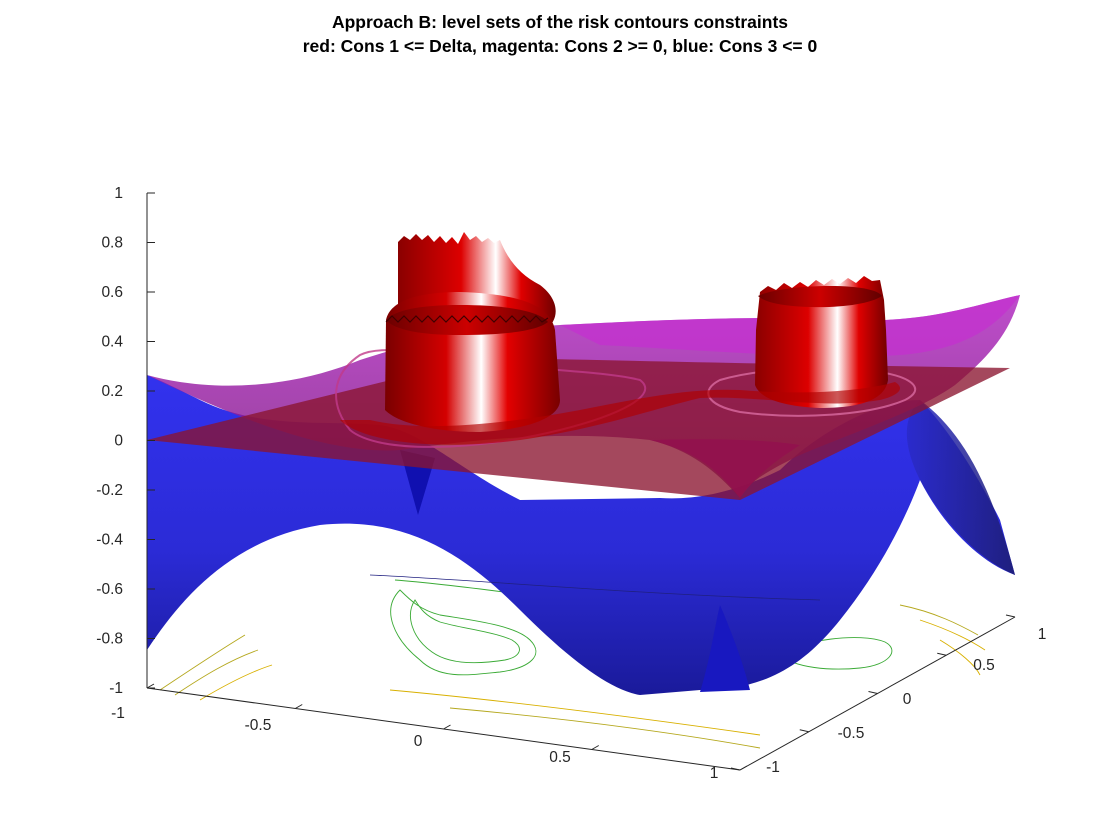  I want to click on z-tick-label: -0.8, so click(109, 639).